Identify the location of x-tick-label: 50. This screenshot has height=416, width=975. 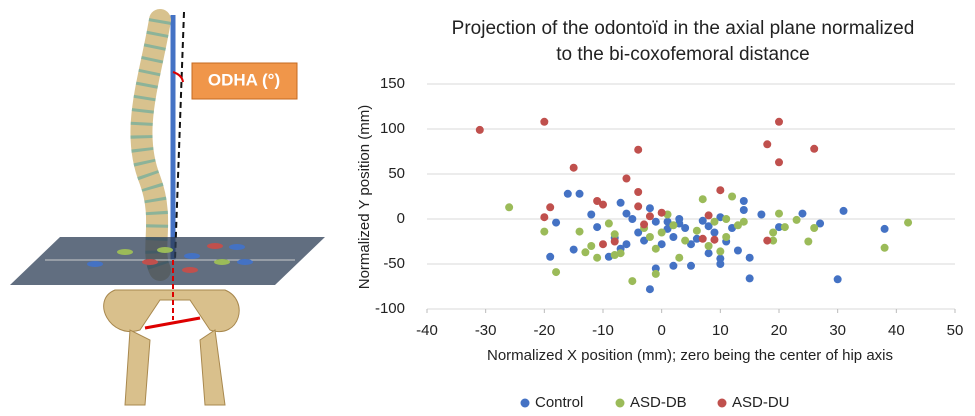
(955, 330).